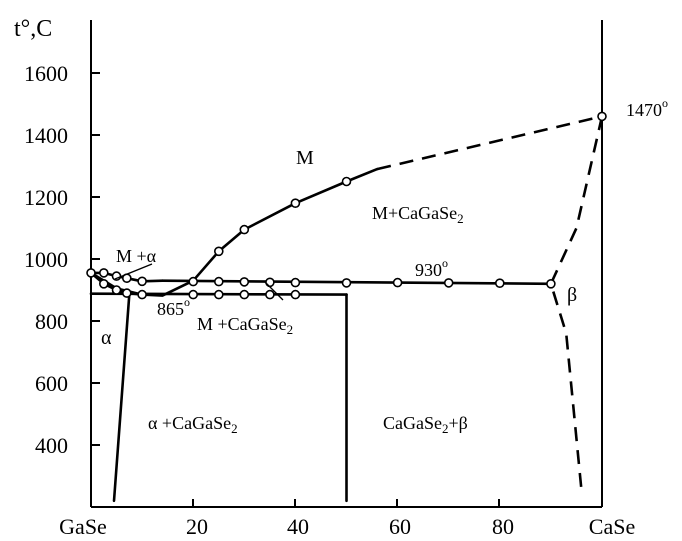 The width and height of the screenshot is (682, 541). What do you see at coordinates (33, 29) in the screenshot?
I see `y-axis-title: t°,C` at bounding box center [33, 29].